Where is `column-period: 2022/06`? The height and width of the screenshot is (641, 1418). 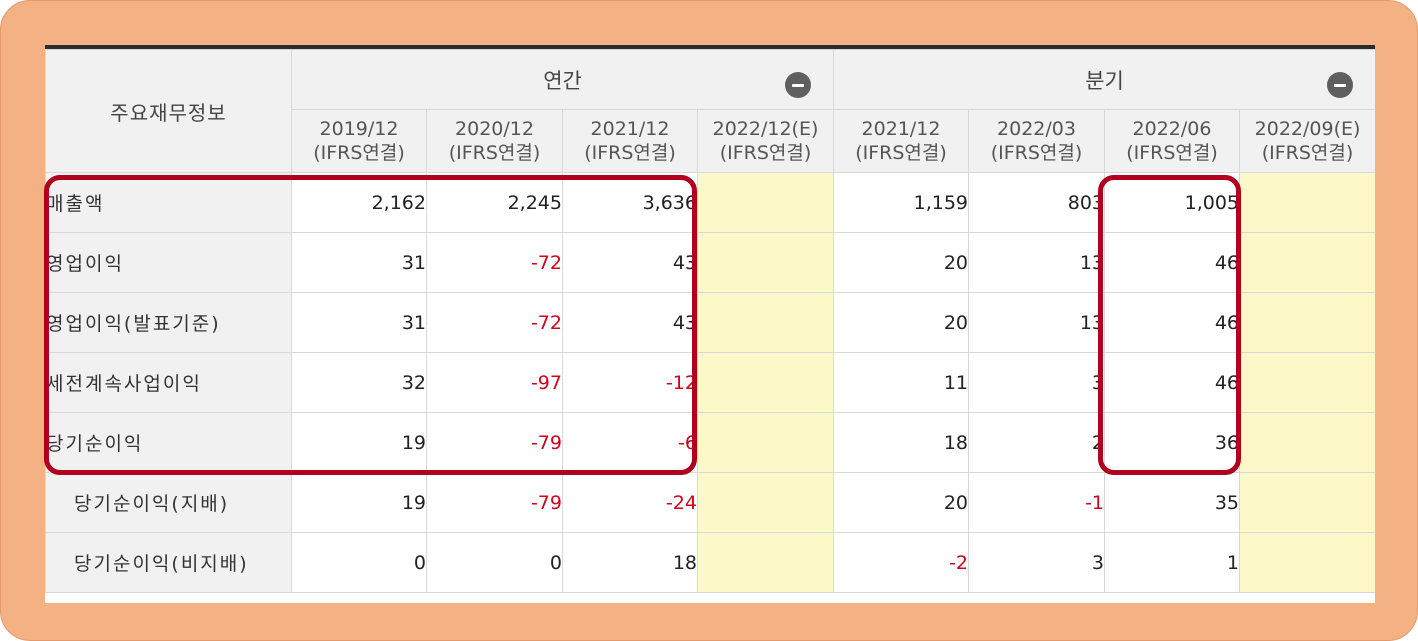
column-period: 2022/06 is located at coordinates (1172, 129).